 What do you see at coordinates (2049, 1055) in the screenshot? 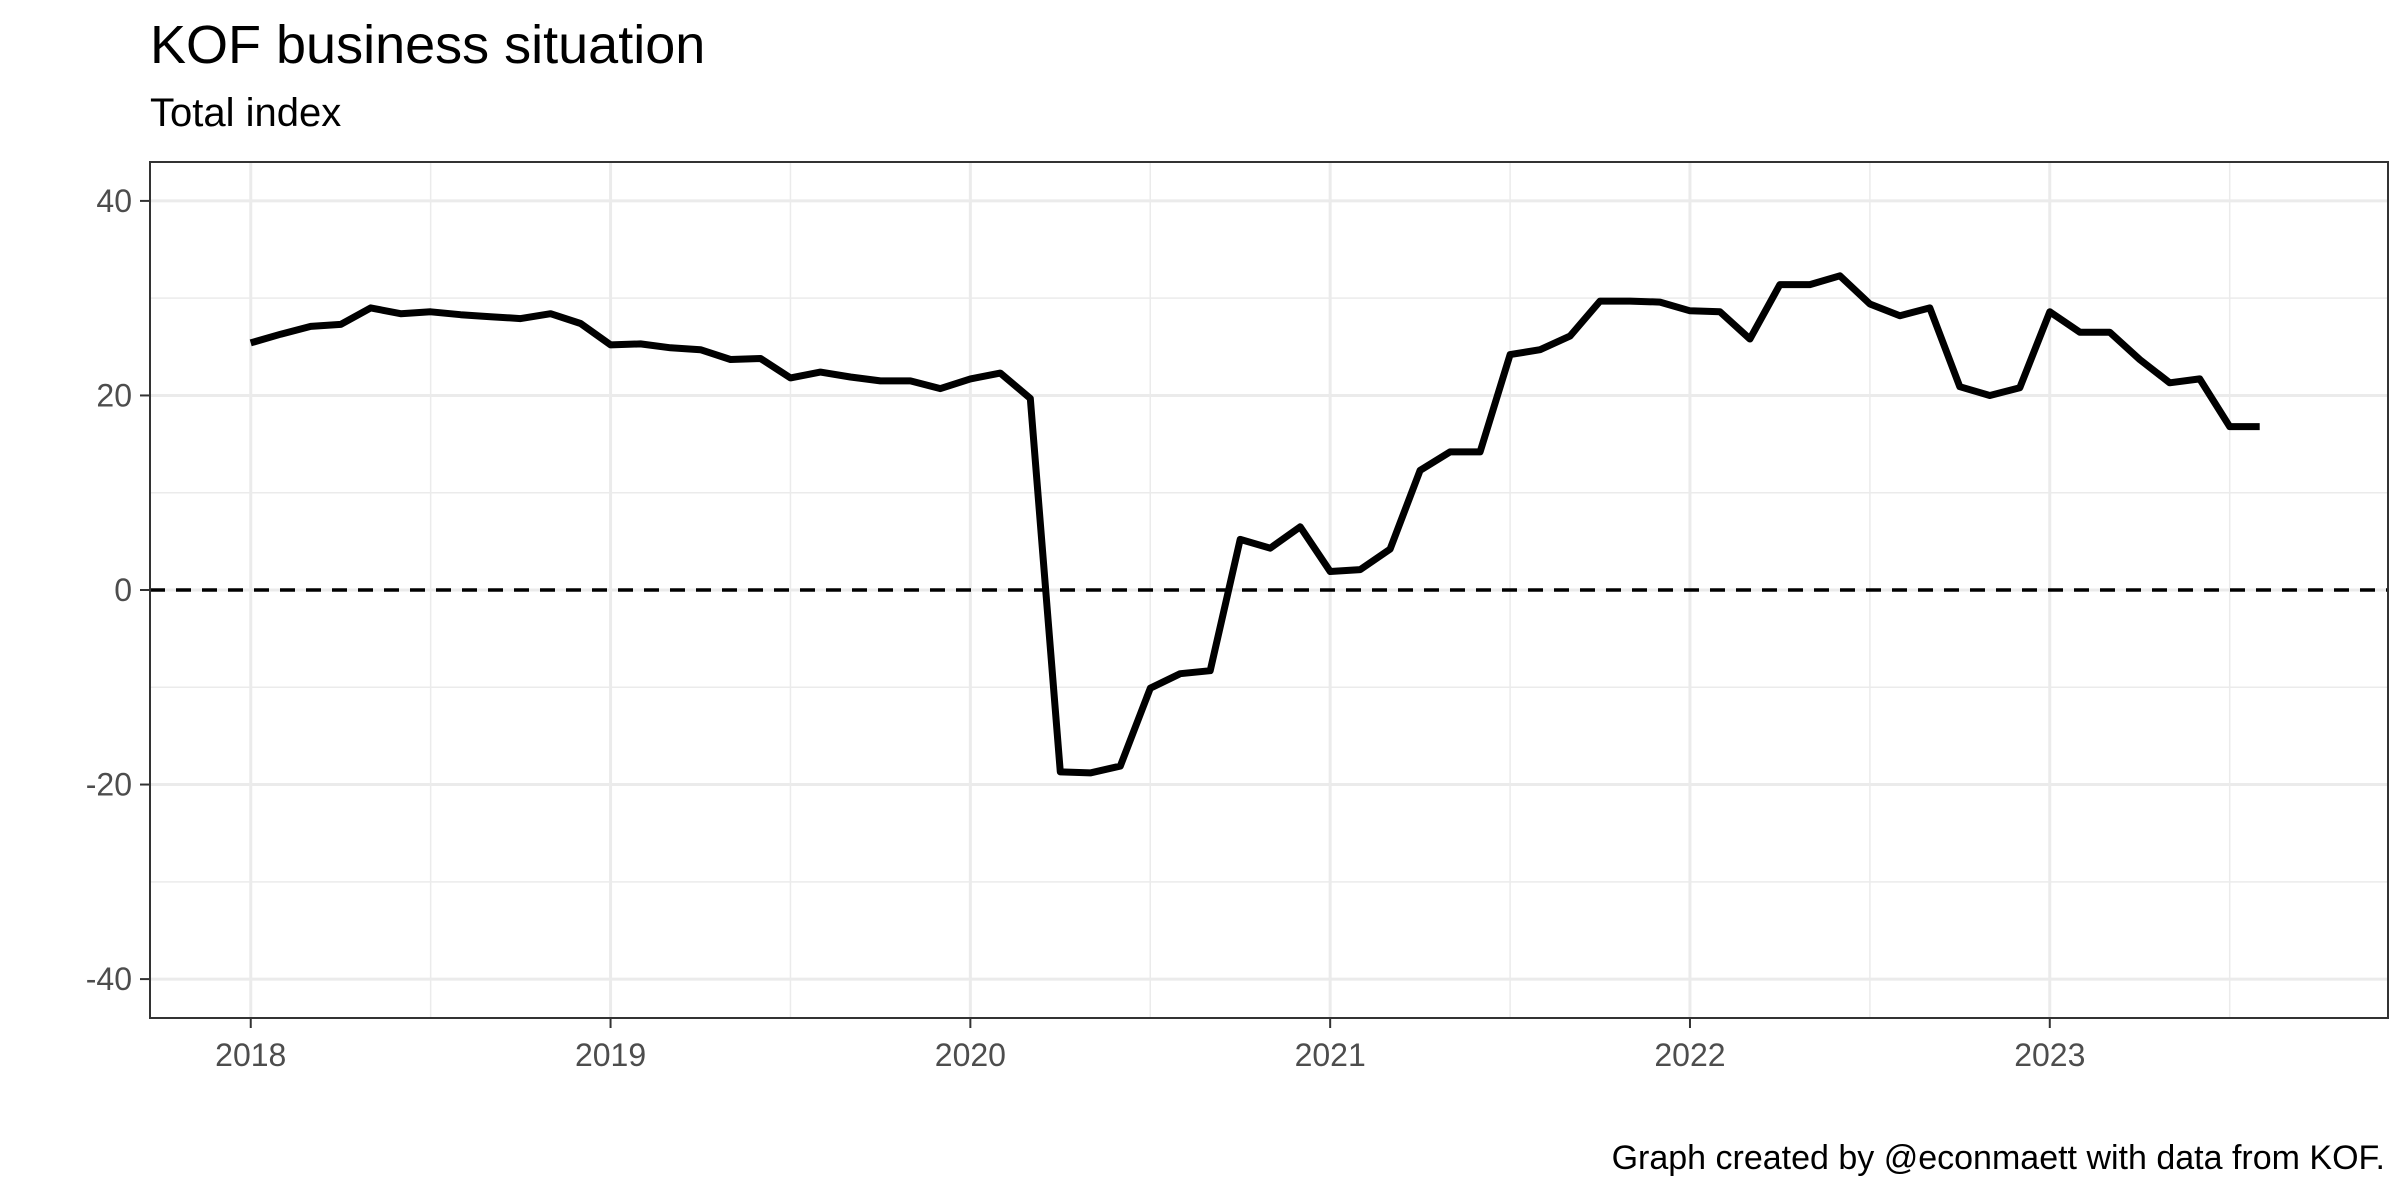
I see `x-tick-label: 2023` at bounding box center [2049, 1055].